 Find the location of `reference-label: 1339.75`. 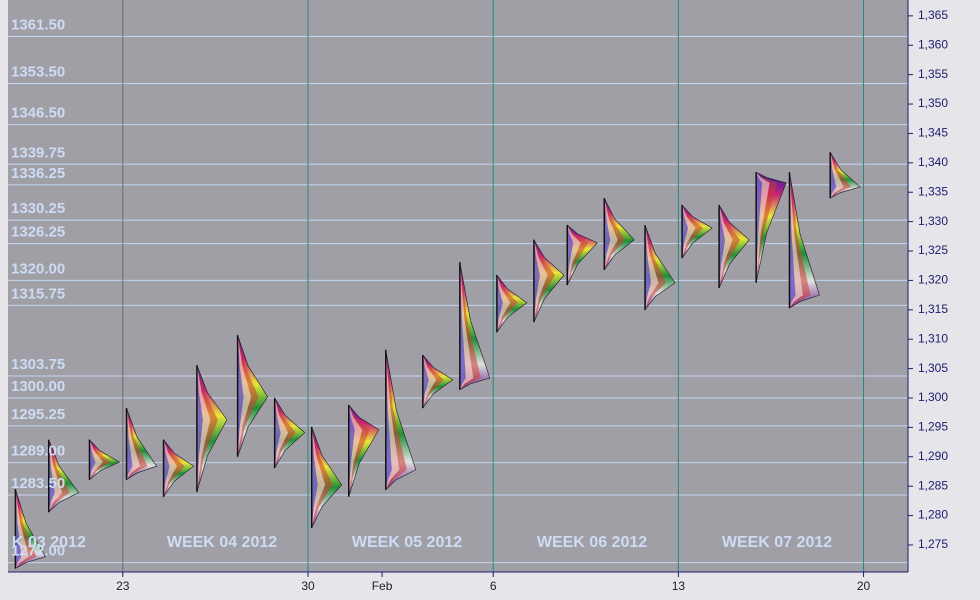

reference-label: 1339.75 is located at coordinates (38, 152).